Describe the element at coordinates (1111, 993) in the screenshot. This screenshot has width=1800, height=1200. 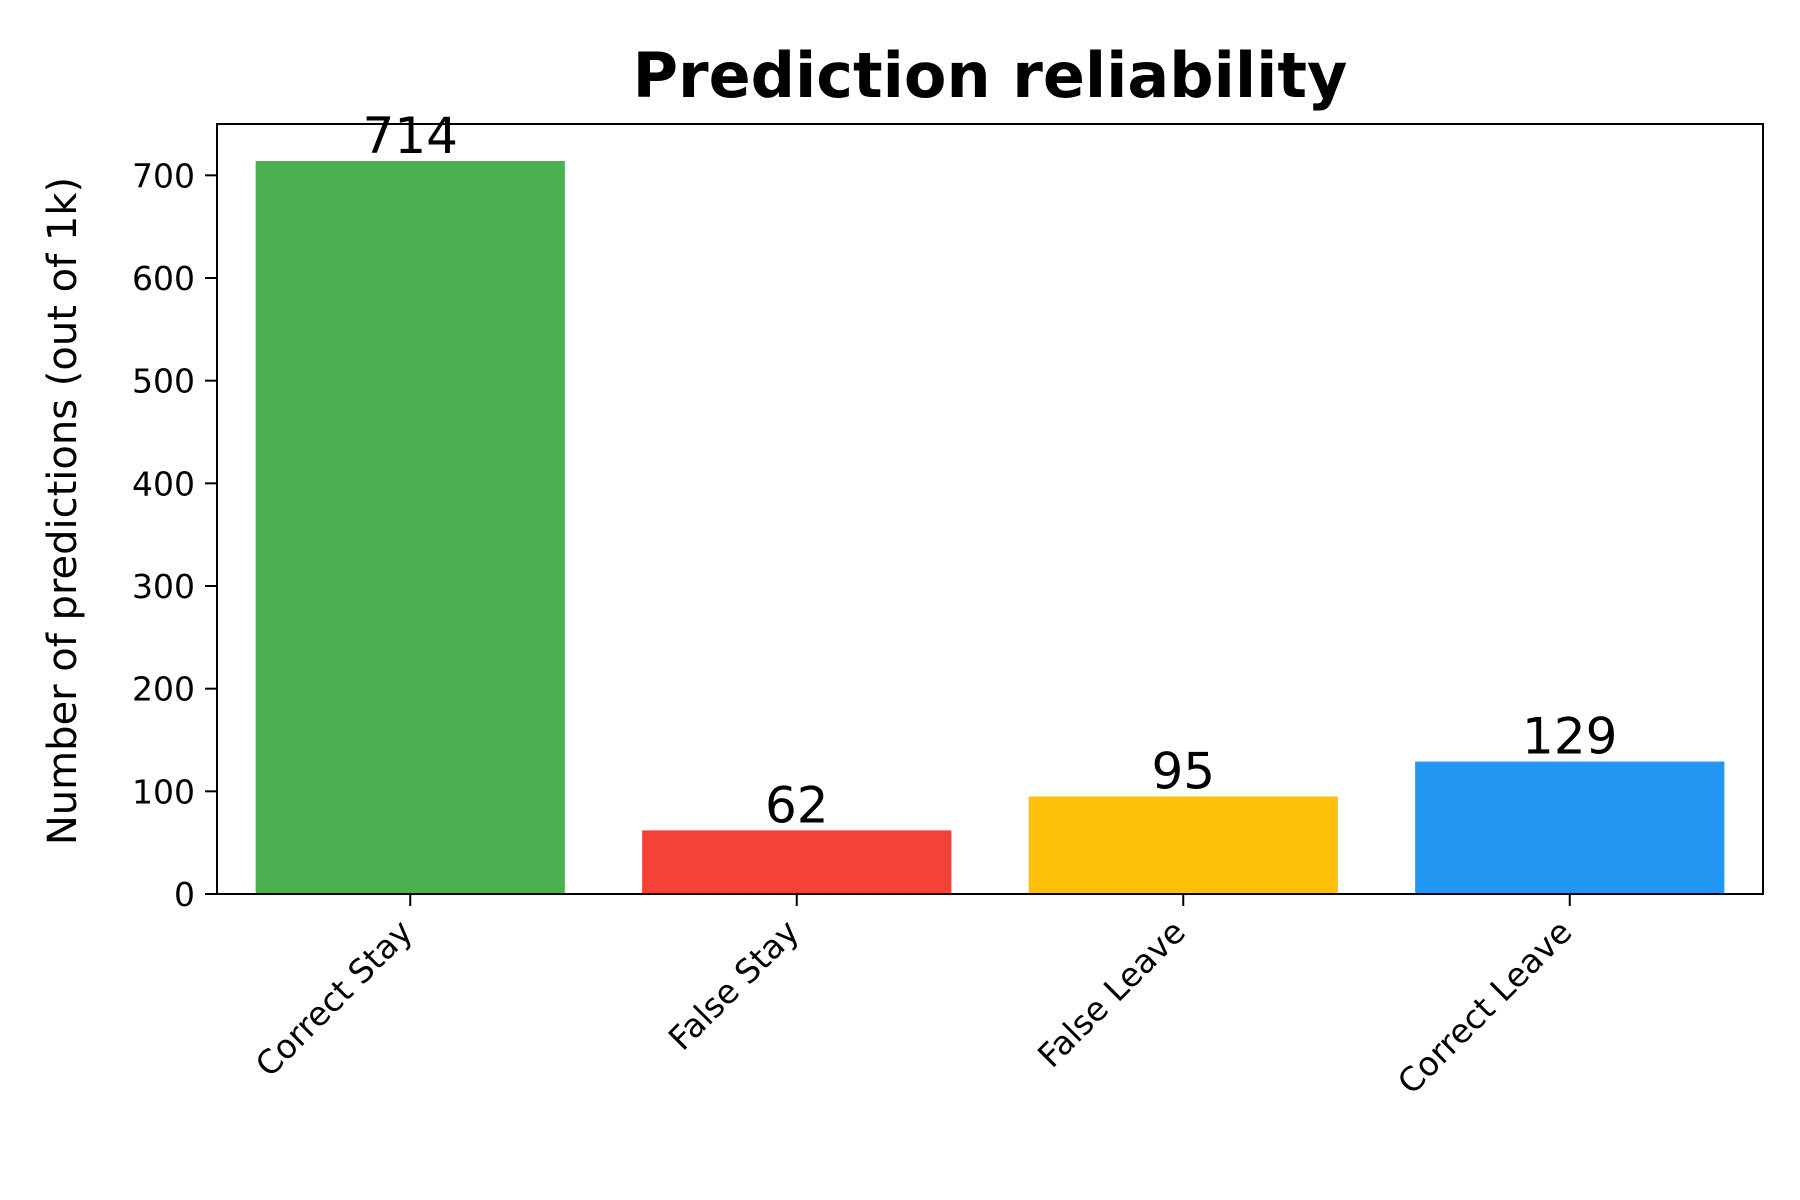
I see `x-tick-label: False Leave` at that location.